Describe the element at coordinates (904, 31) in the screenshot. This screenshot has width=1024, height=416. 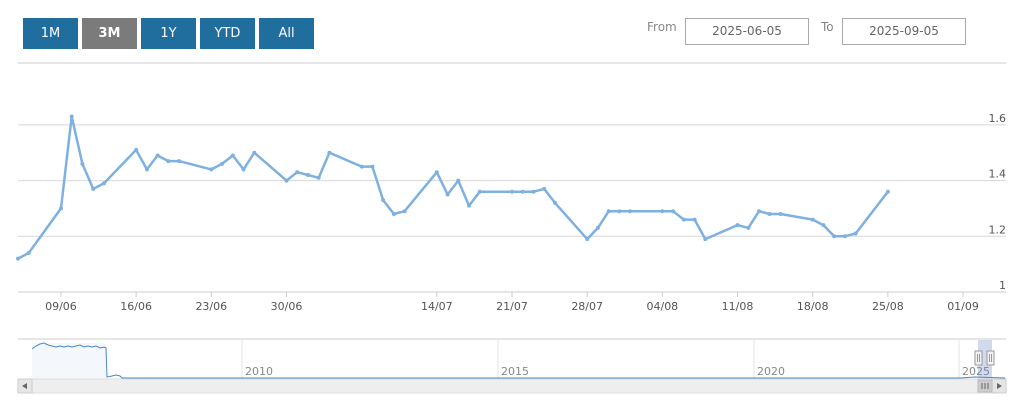
I see `to-date-input: 2025-09-05` at that location.